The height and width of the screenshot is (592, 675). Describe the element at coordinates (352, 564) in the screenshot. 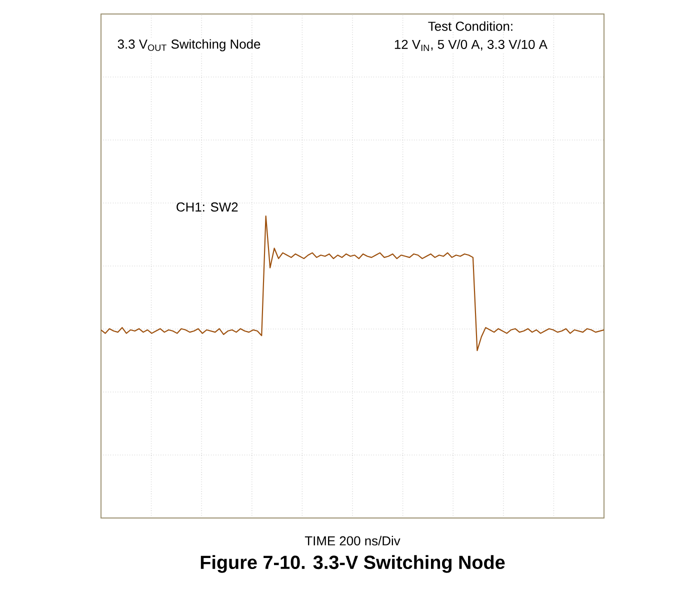

I see `text: Figure 7-10. 3.3-V Switching Node` at that location.